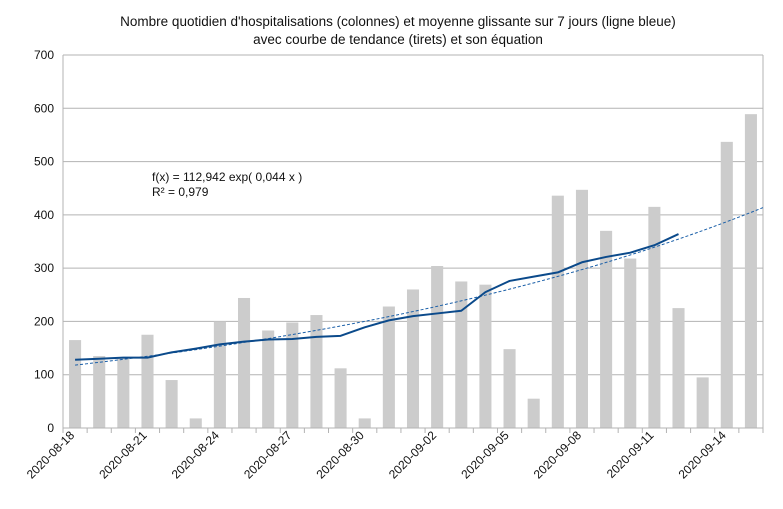  Describe the element at coordinates (44, 375) in the screenshot. I see `y-tick-label: 100` at that location.